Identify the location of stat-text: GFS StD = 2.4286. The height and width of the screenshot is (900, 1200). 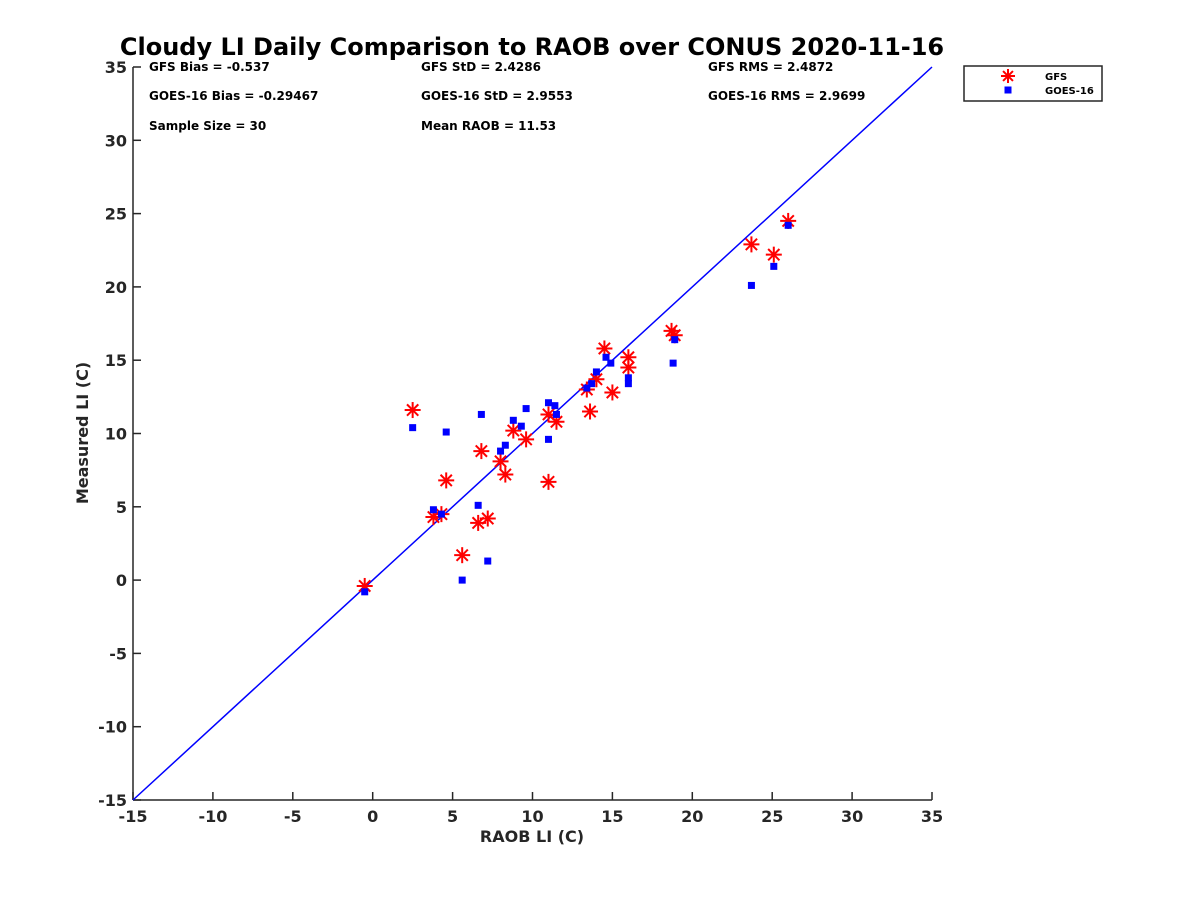
(481, 67).